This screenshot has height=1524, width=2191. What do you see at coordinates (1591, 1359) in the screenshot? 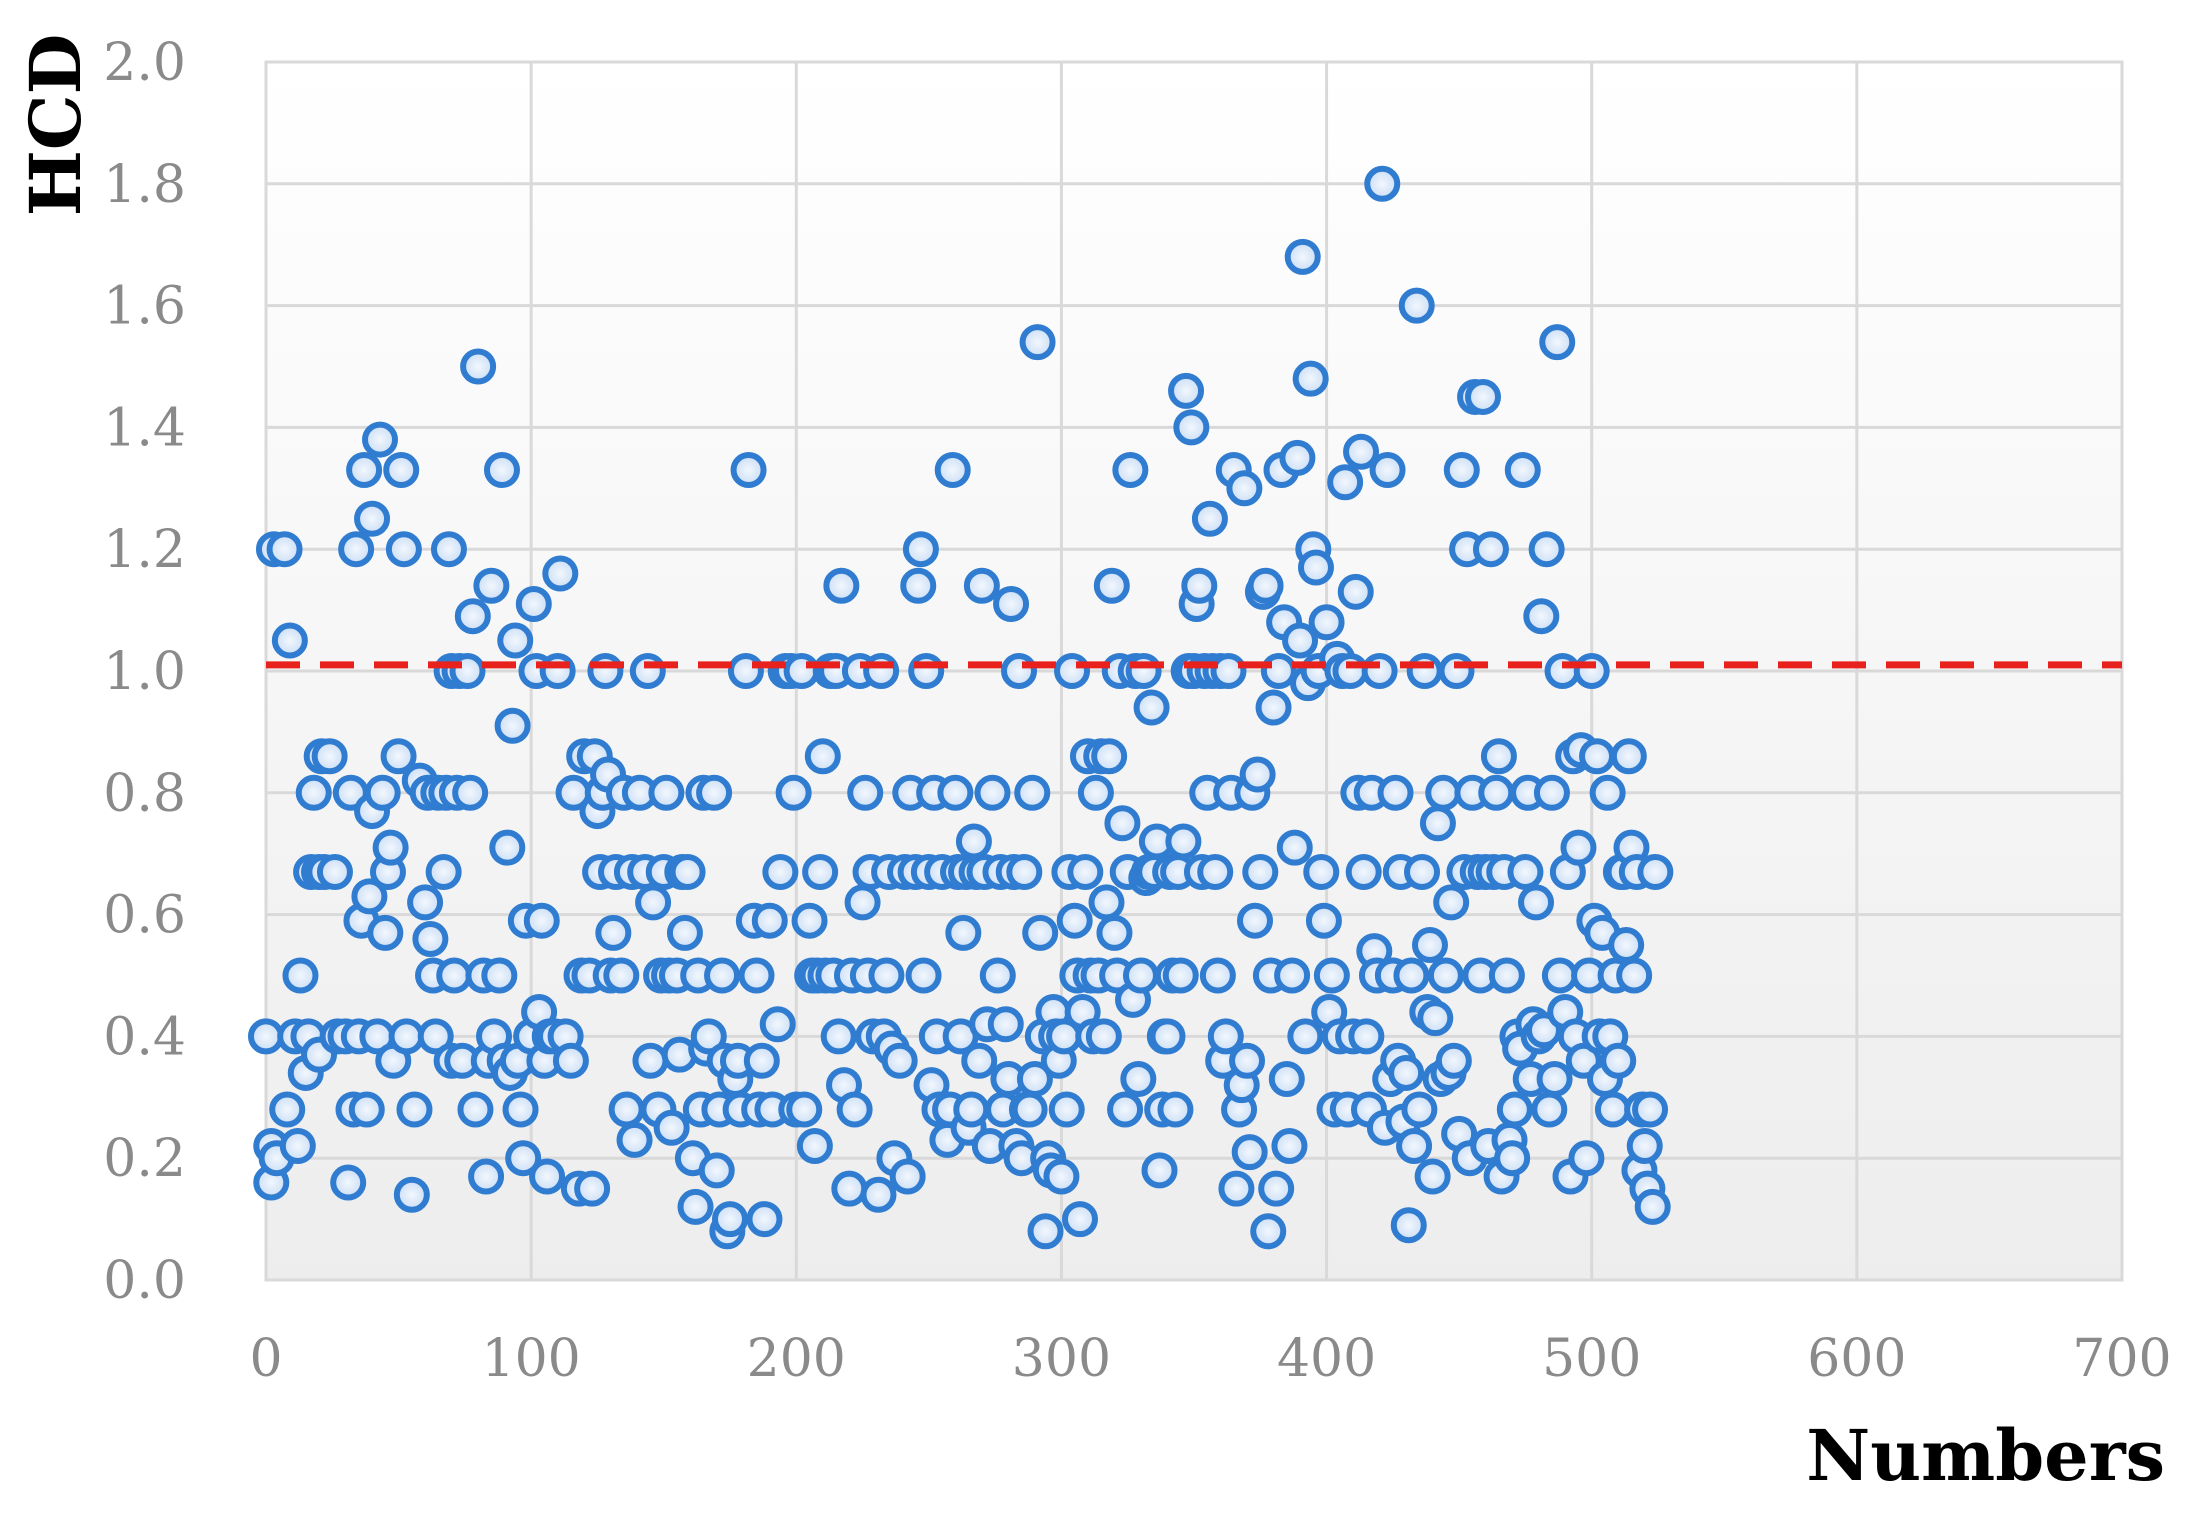
I see `x-tick-label: 500` at bounding box center [1591, 1359].